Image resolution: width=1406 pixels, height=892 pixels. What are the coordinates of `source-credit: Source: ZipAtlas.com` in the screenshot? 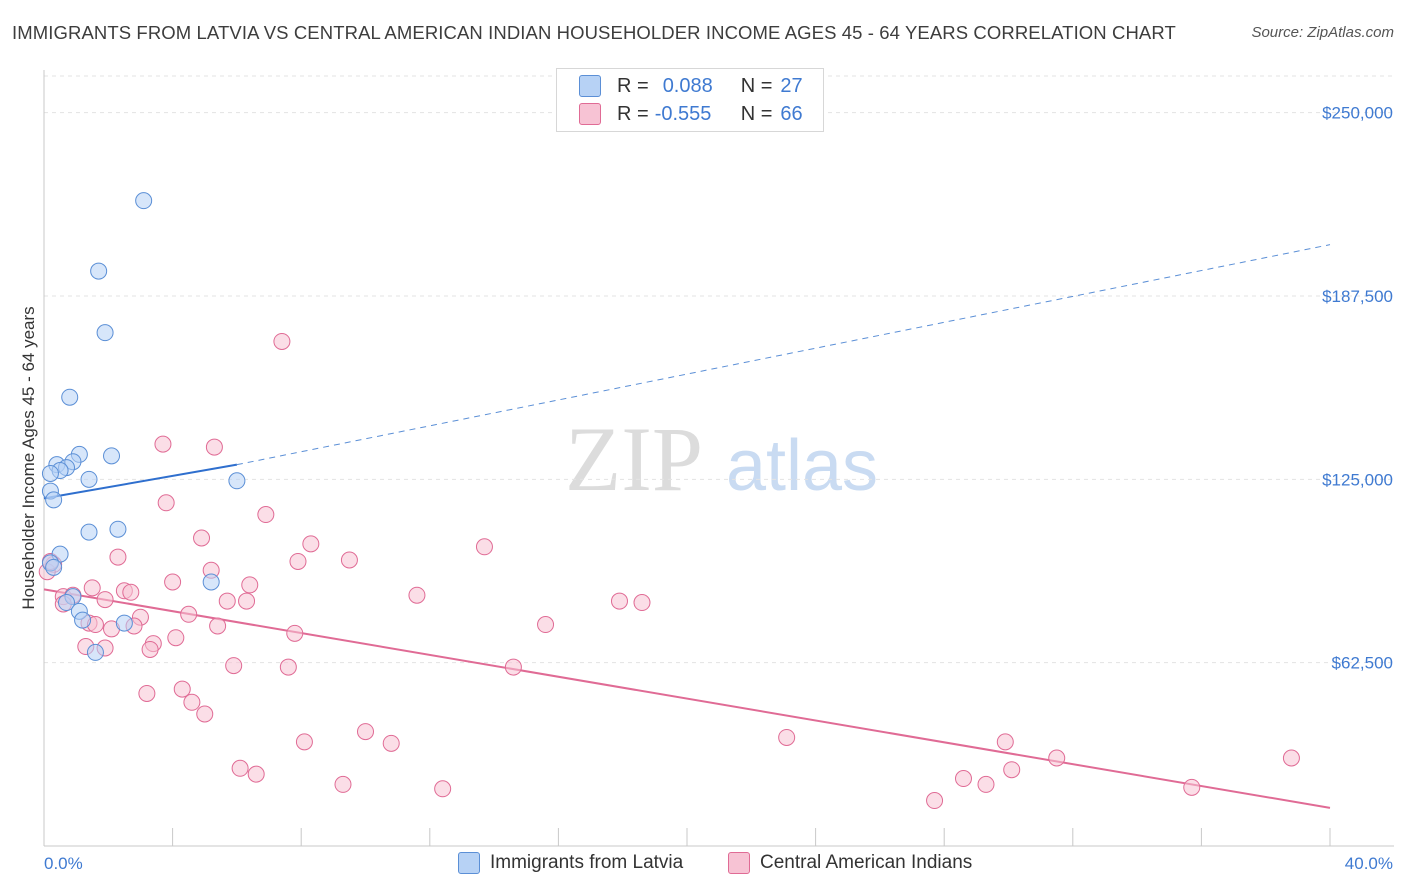 It's located at (1322, 32).